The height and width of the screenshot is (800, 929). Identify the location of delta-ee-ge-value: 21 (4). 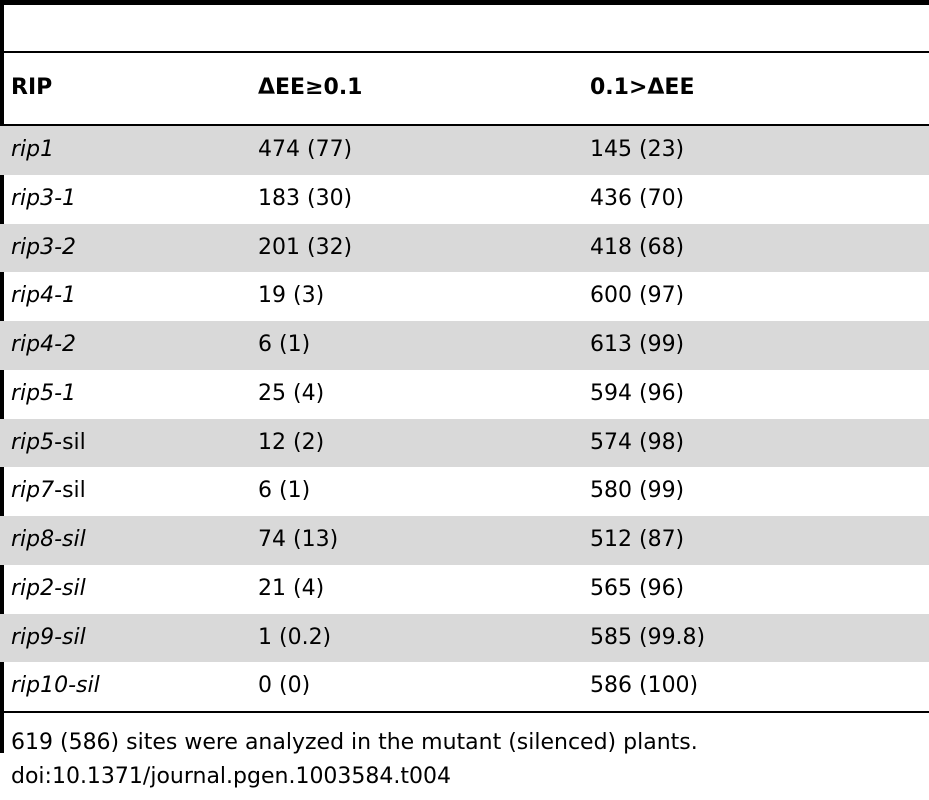
(291, 588).